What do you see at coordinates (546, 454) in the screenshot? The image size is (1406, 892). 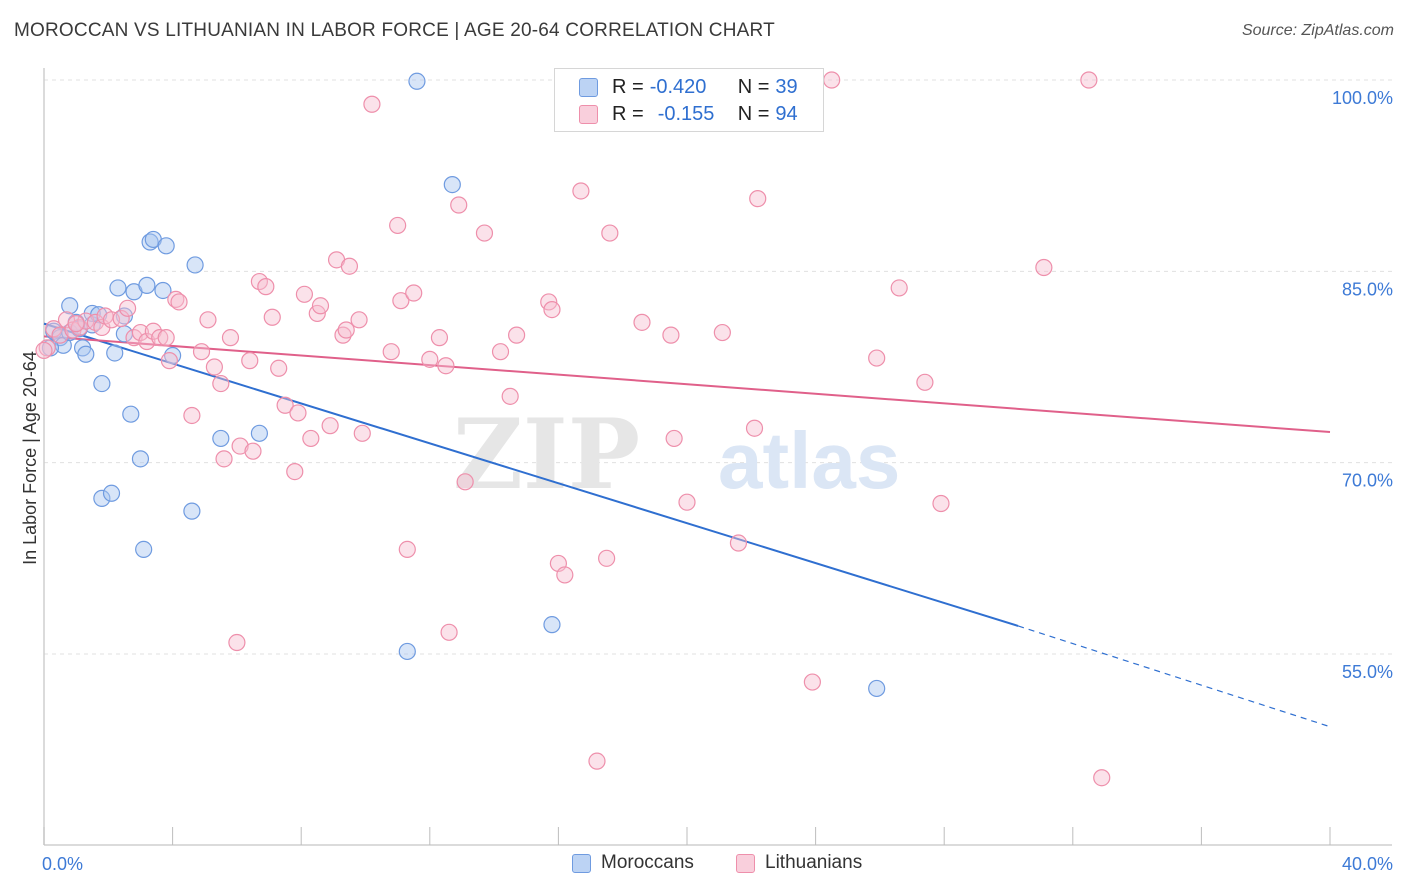 I see `watermark-zip: ZIP` at bounding box center [546, 454].